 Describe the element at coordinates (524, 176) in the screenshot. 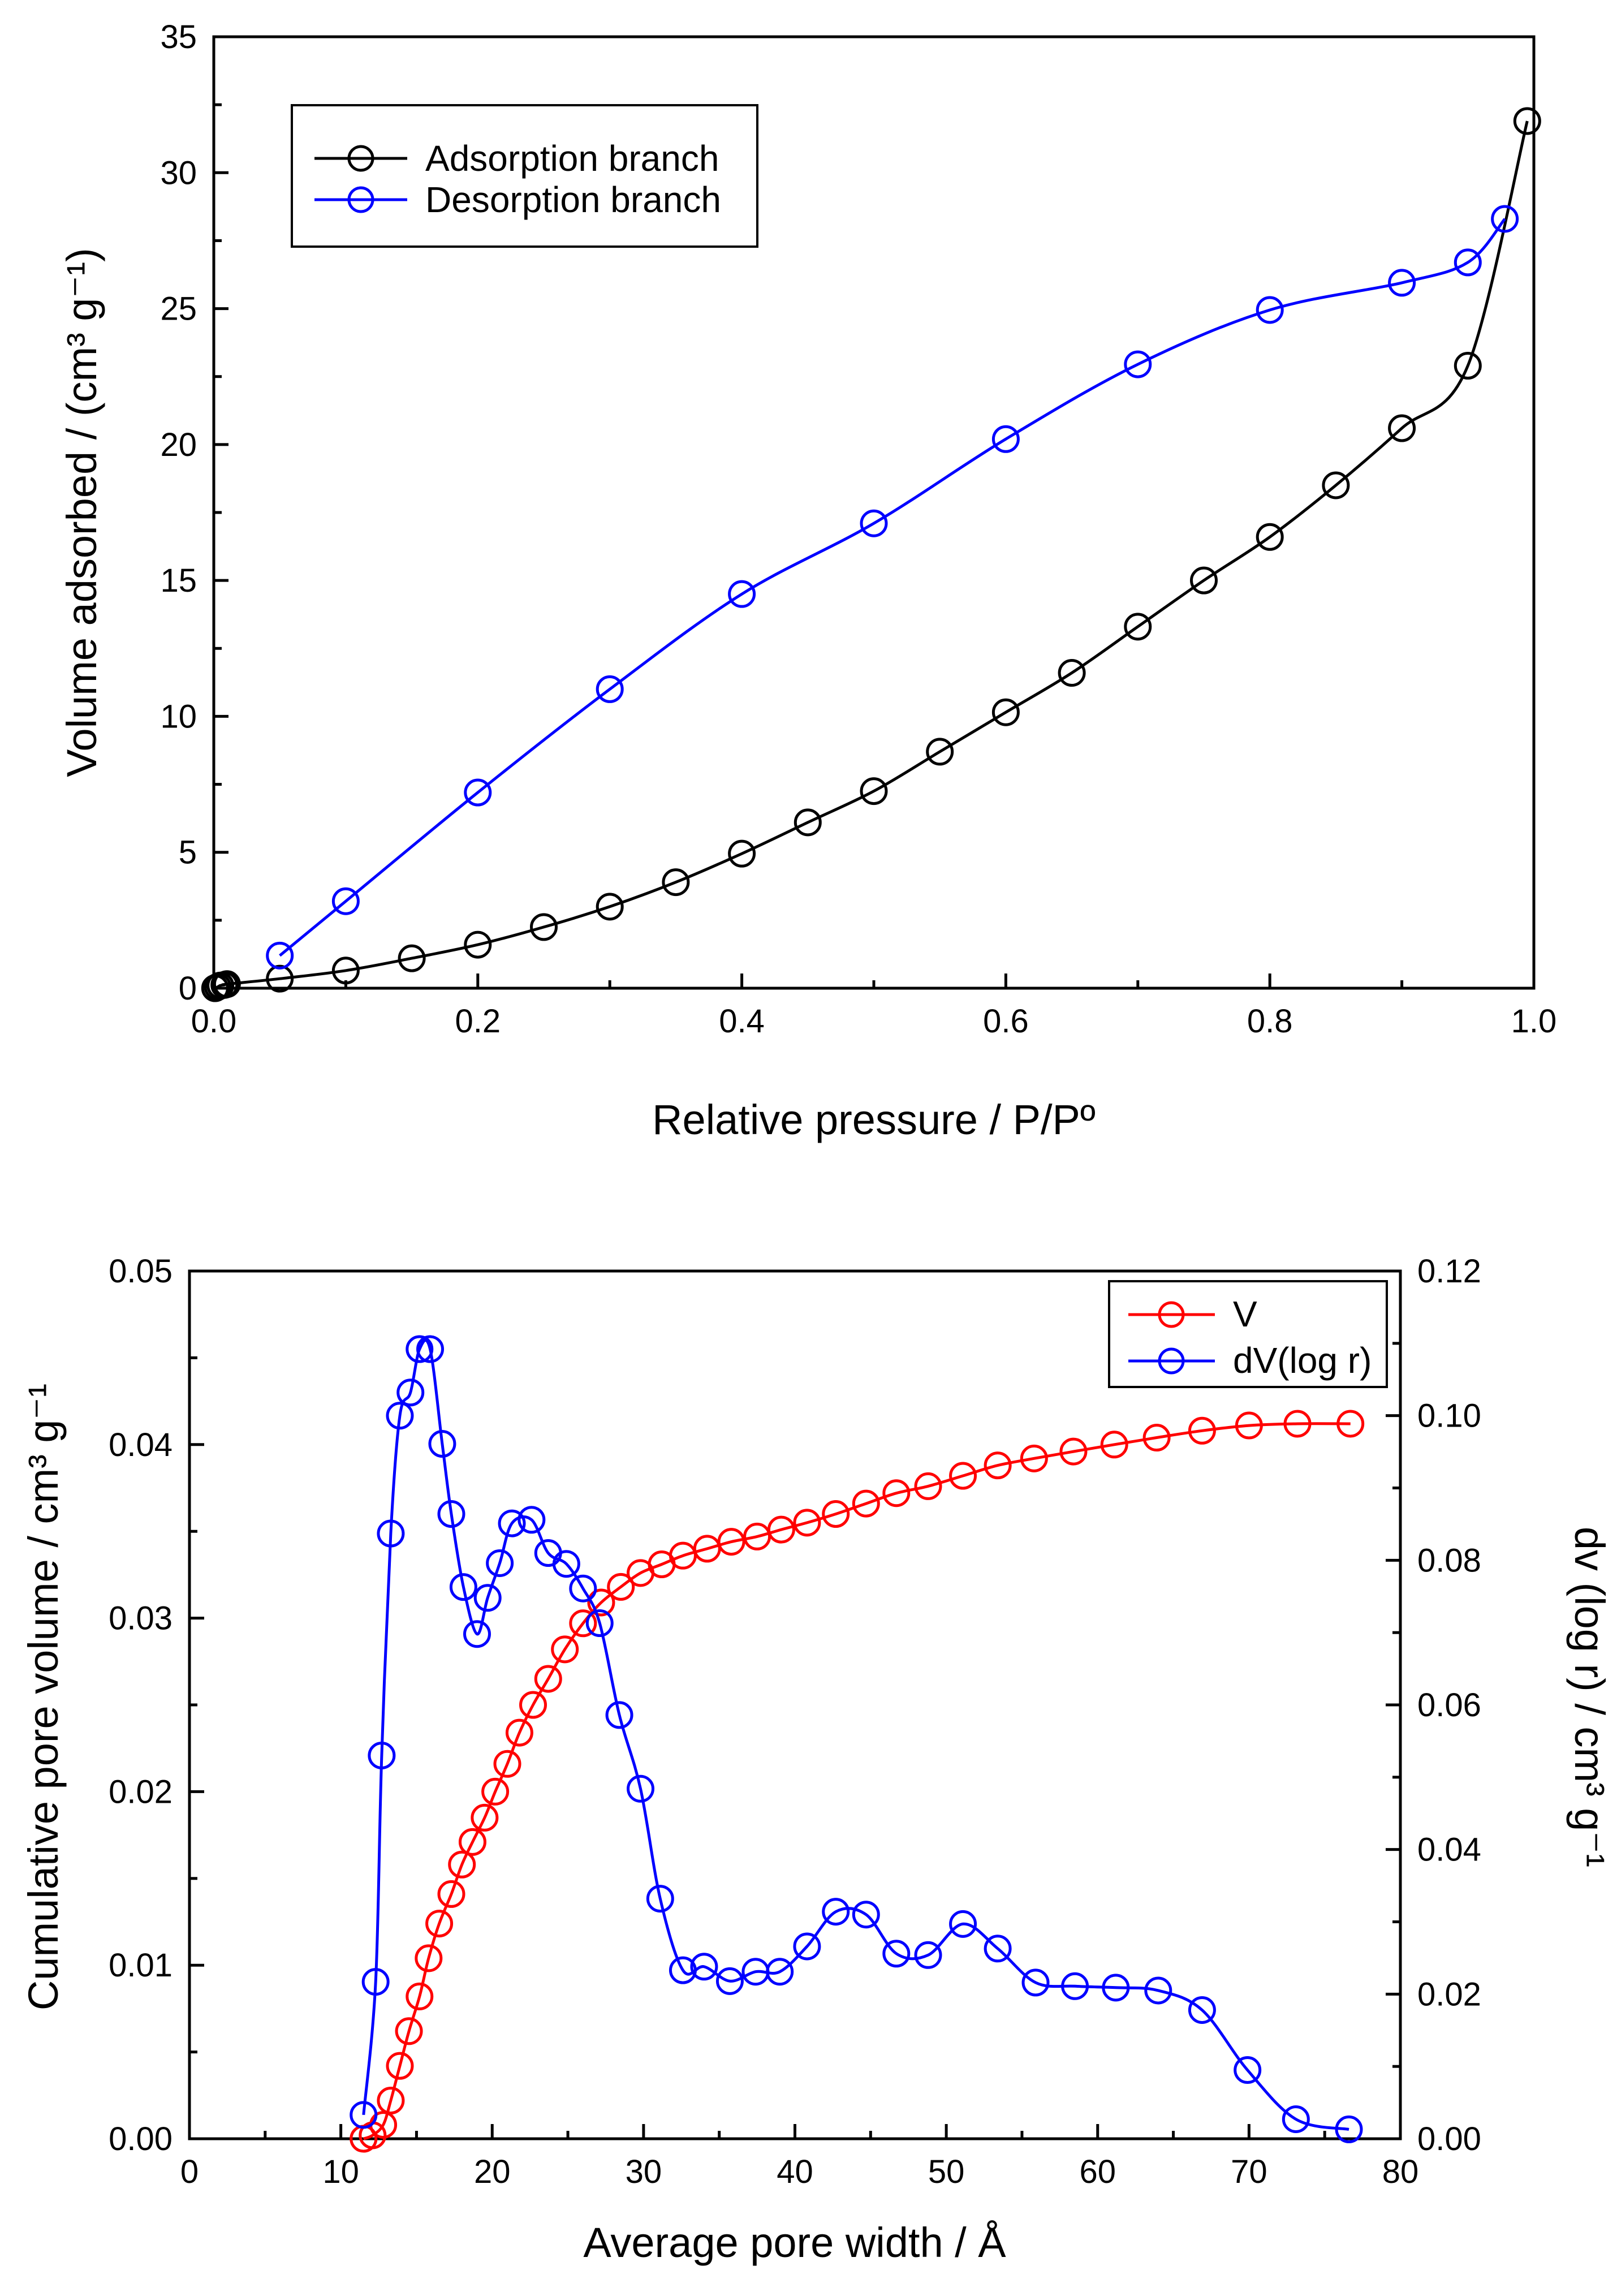

I see `isotherm-legend-box` at that location.